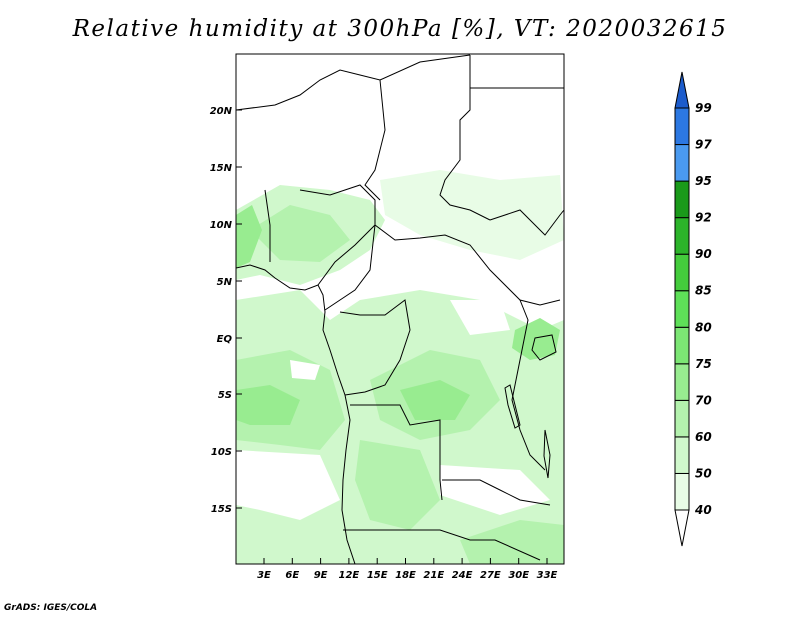 This screenshot has height=618, width=800. Describe the element at coordinates (353, 82) in the screenshot. I see `border-mali-niger` at that location.